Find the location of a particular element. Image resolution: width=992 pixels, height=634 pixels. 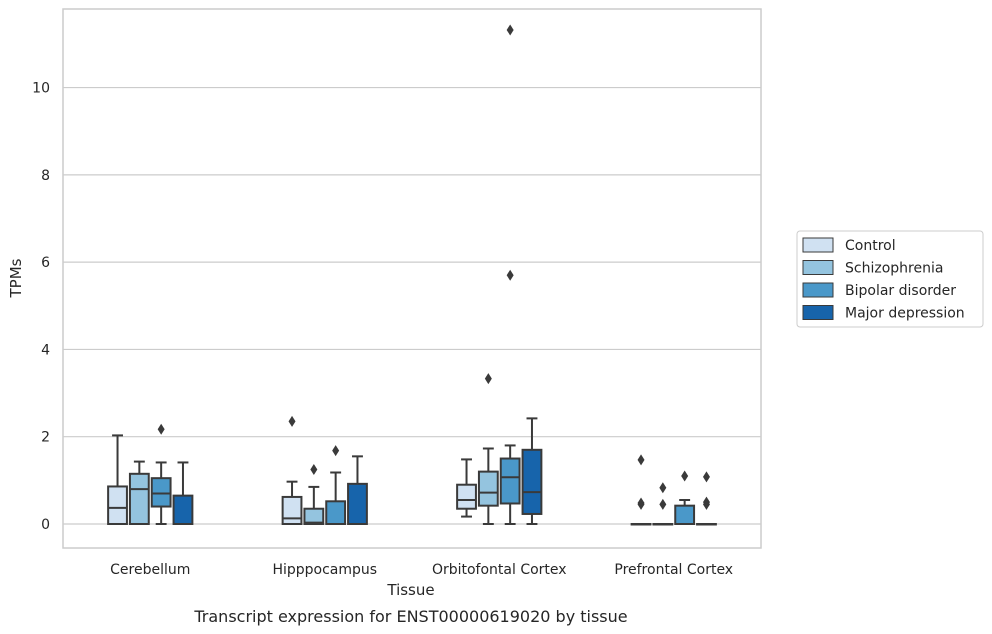

x-tick-label: Cerebellum is located at coordinates (150, 570).